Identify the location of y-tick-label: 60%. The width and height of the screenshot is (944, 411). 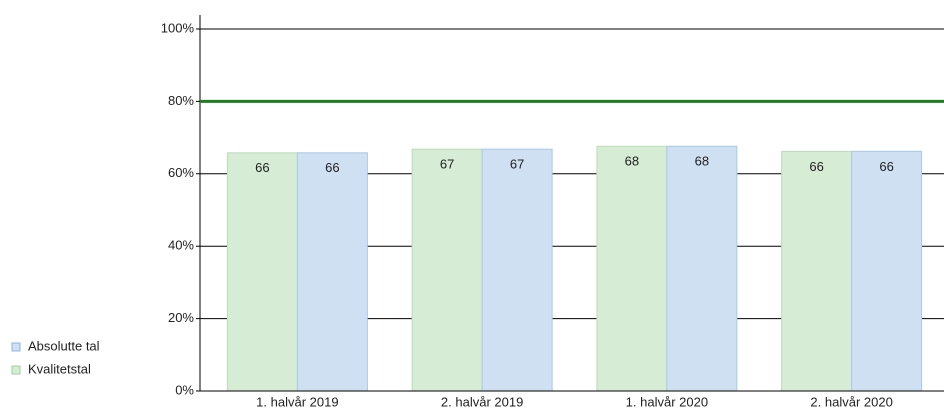
(181, 172).